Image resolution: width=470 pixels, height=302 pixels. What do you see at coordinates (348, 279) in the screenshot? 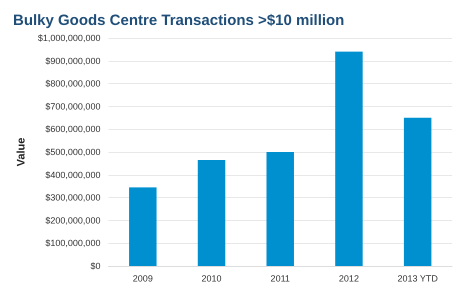
I see `x-tick-label: 2012` at bounding box center [348, 279].